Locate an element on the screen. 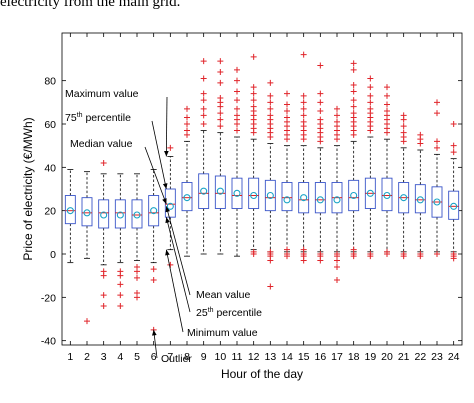  x-tick-label: 3 is located at coordinates (104, 357).